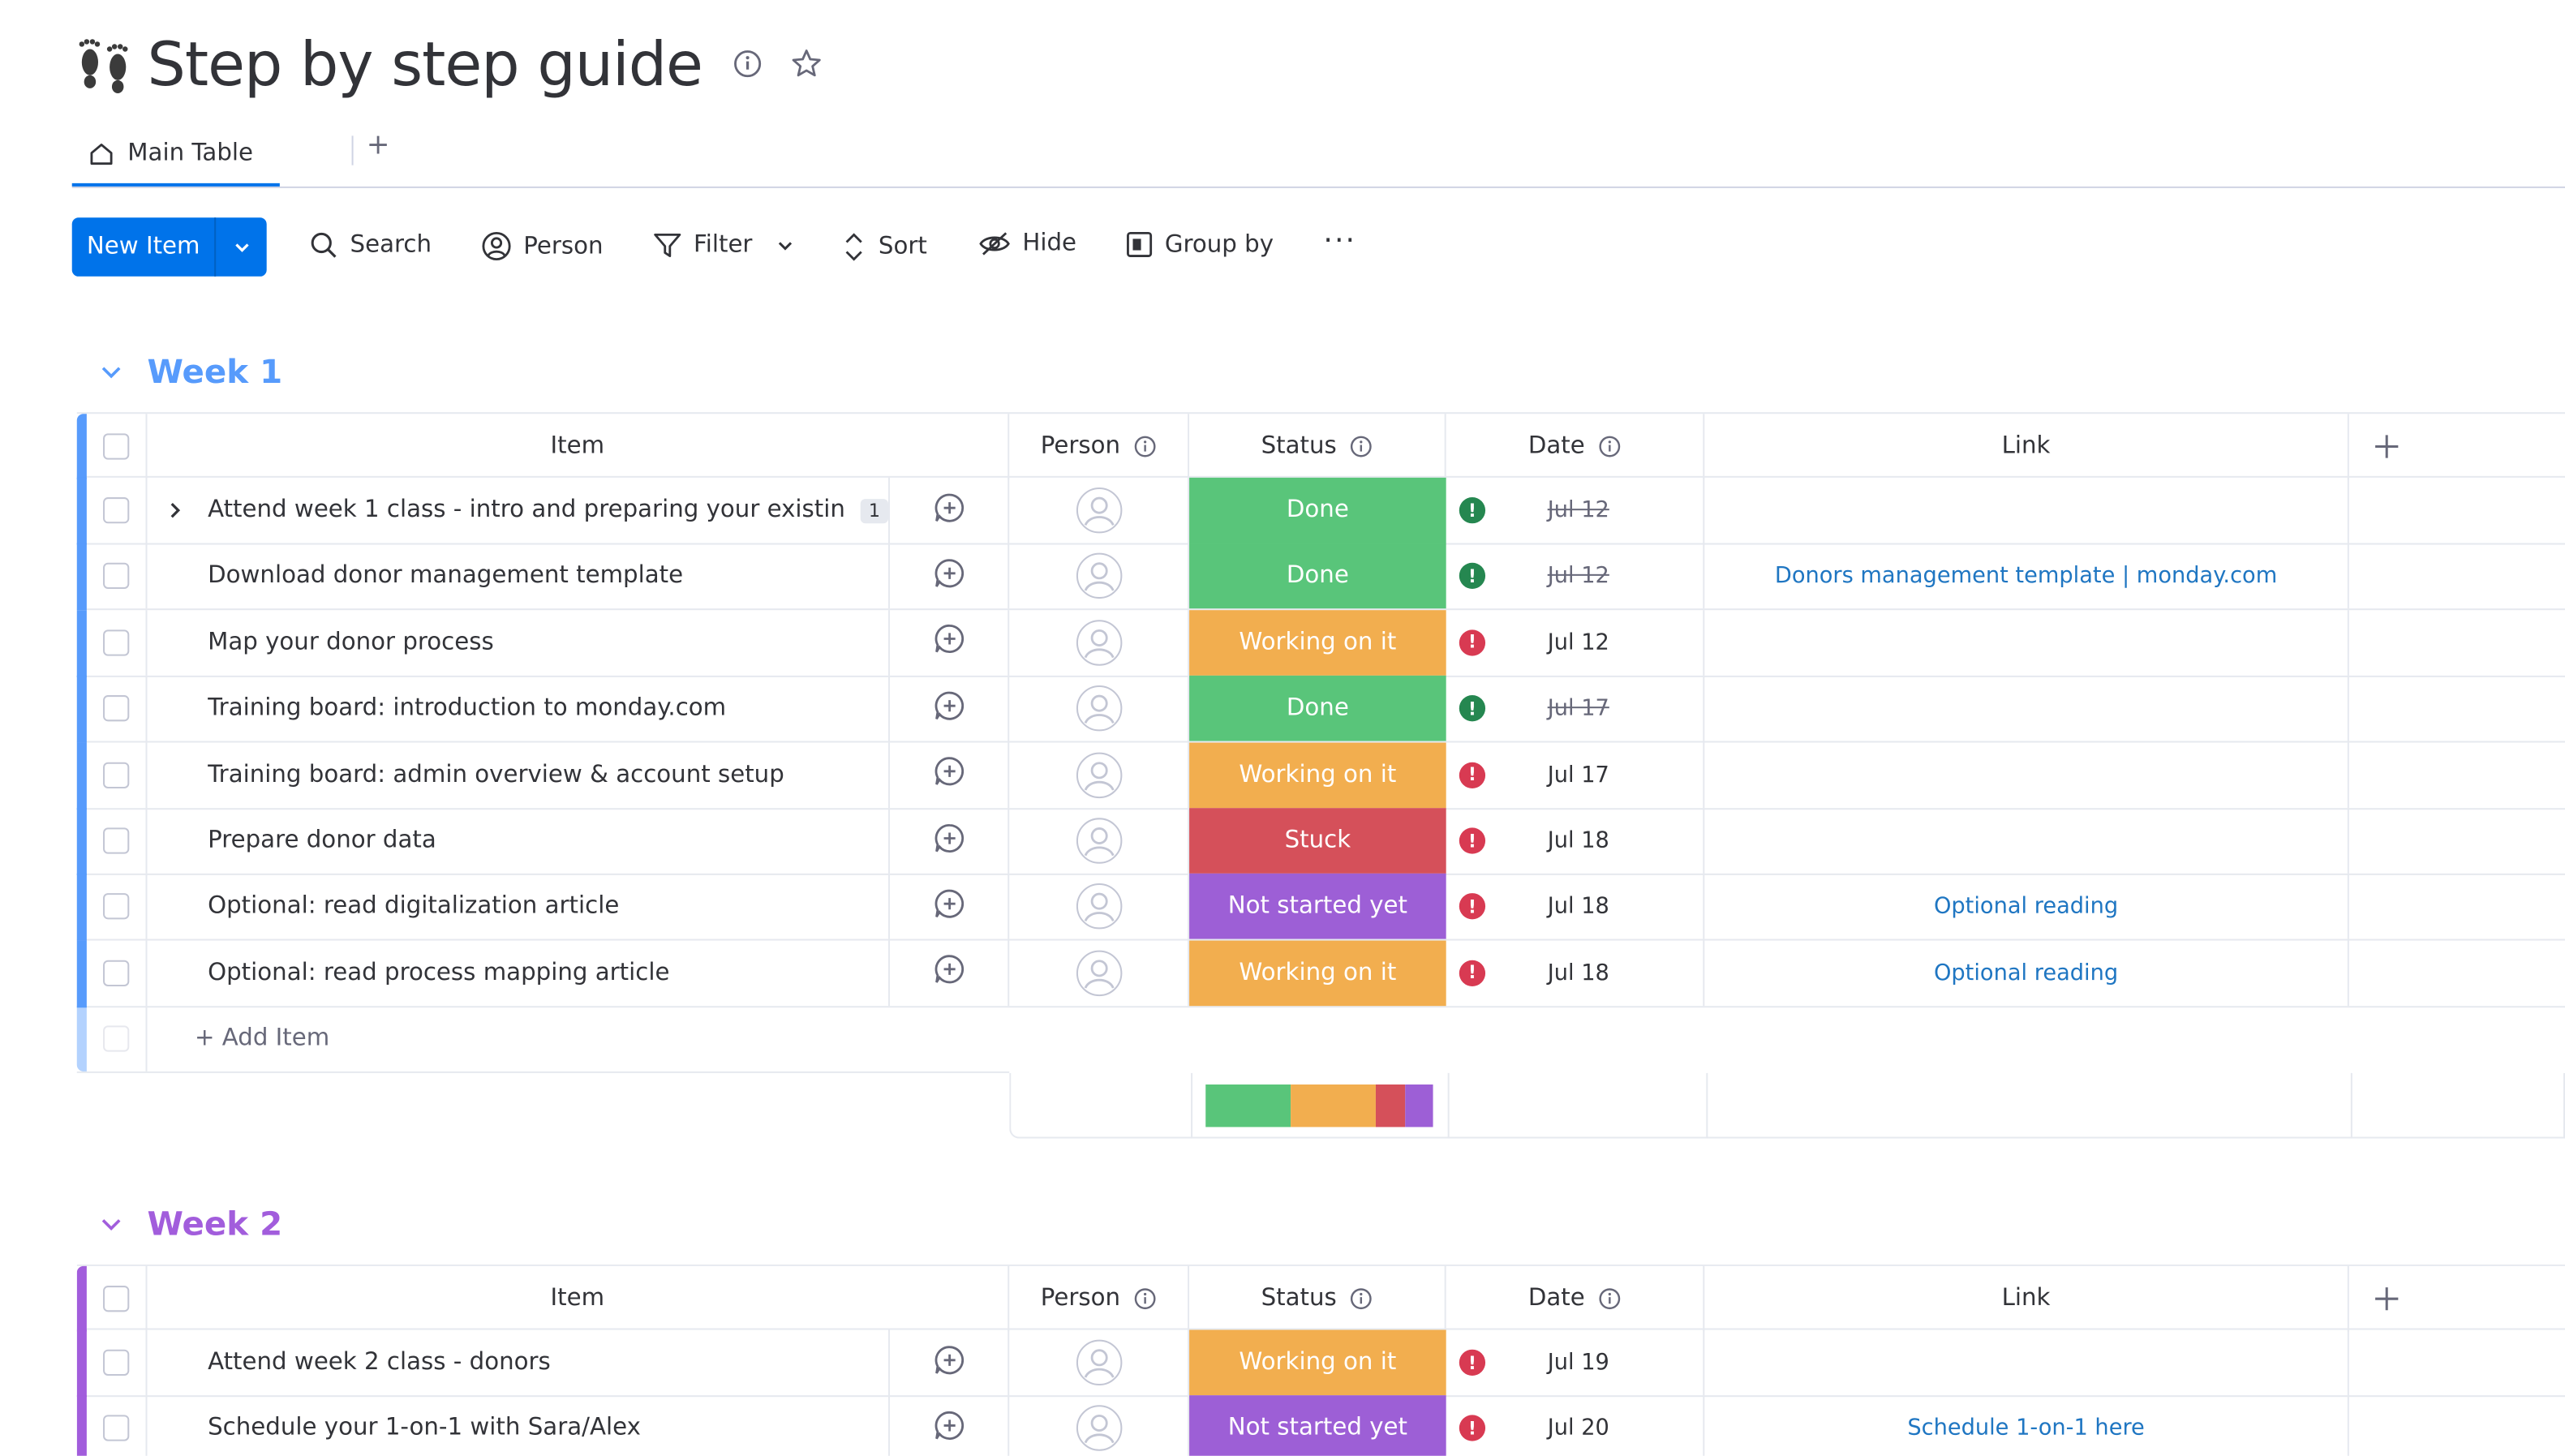 This screenshot has height=1456, width=2565. What do you see at coordinates (1578, 708) in the screenshot?
I see `date-value: Jul 17` at bounding box center [1578, 708].